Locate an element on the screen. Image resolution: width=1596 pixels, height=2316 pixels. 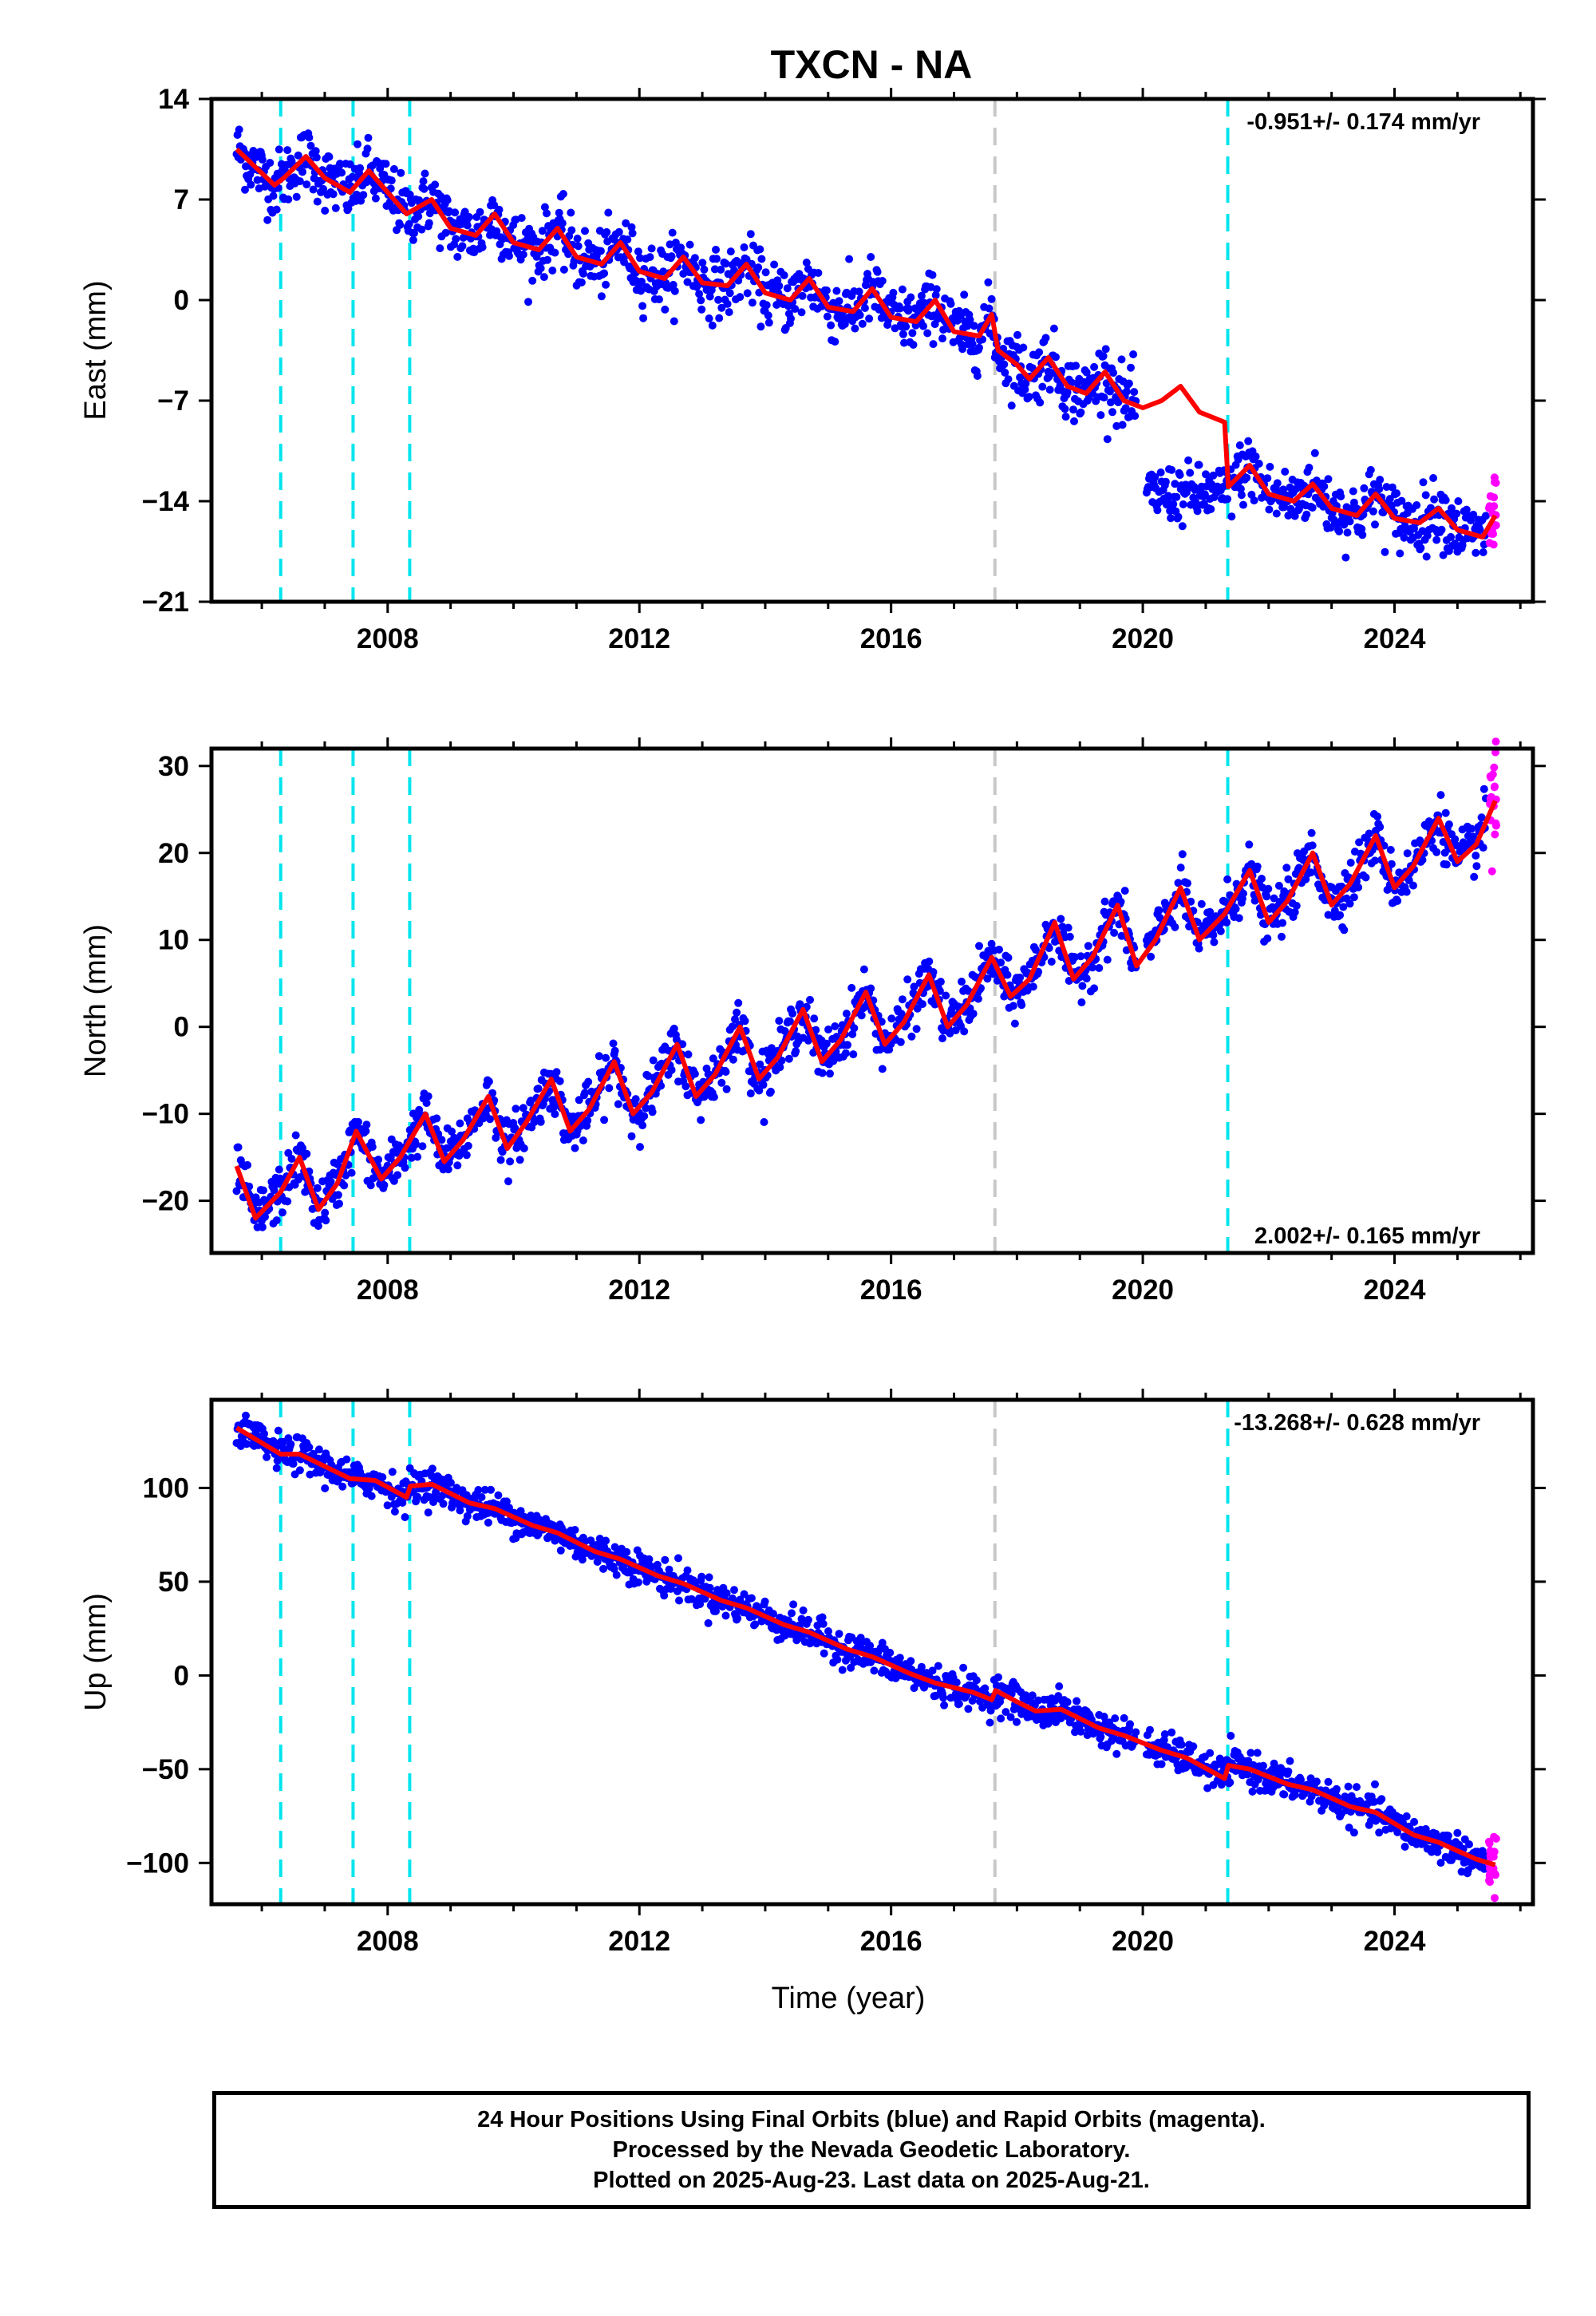
up-x-tick-label: 2020 is located at coordinates (1143, 1942).